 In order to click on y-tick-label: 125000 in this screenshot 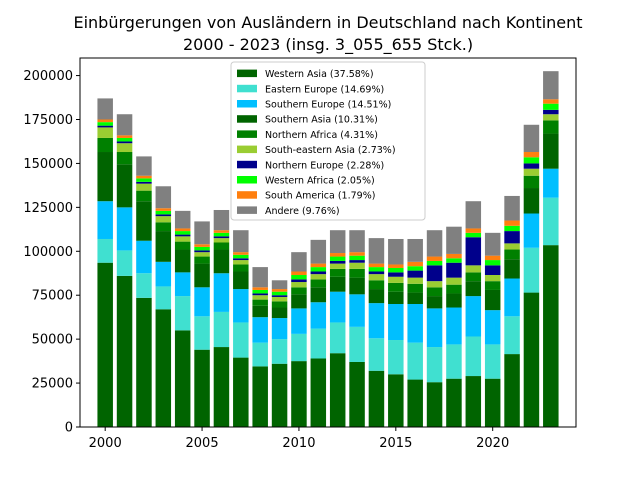, I will do `click(48, 208)`.